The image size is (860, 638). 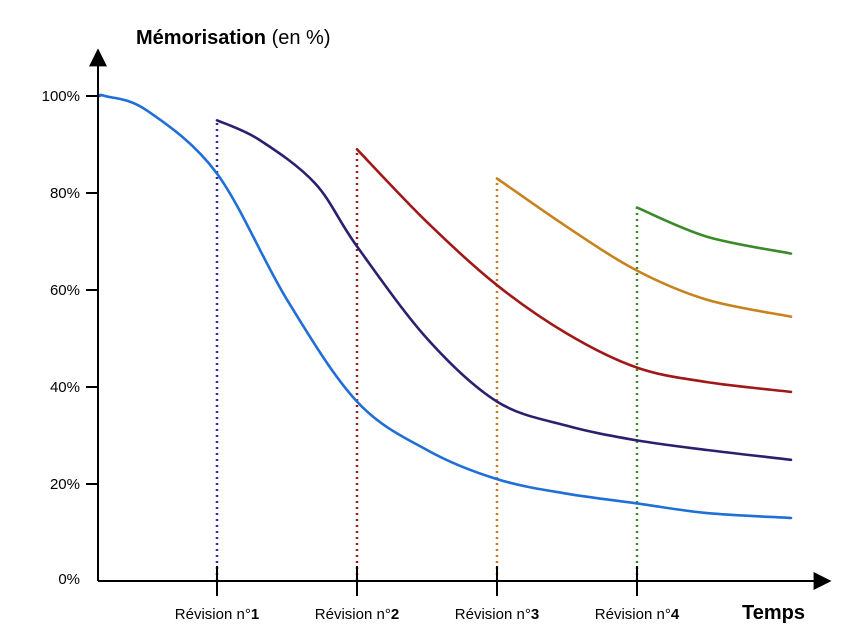 What do you see at coordinates (65, 193) in the screenshot?
I see `y-tick-label: 80%` at bounding box center [65, 193].